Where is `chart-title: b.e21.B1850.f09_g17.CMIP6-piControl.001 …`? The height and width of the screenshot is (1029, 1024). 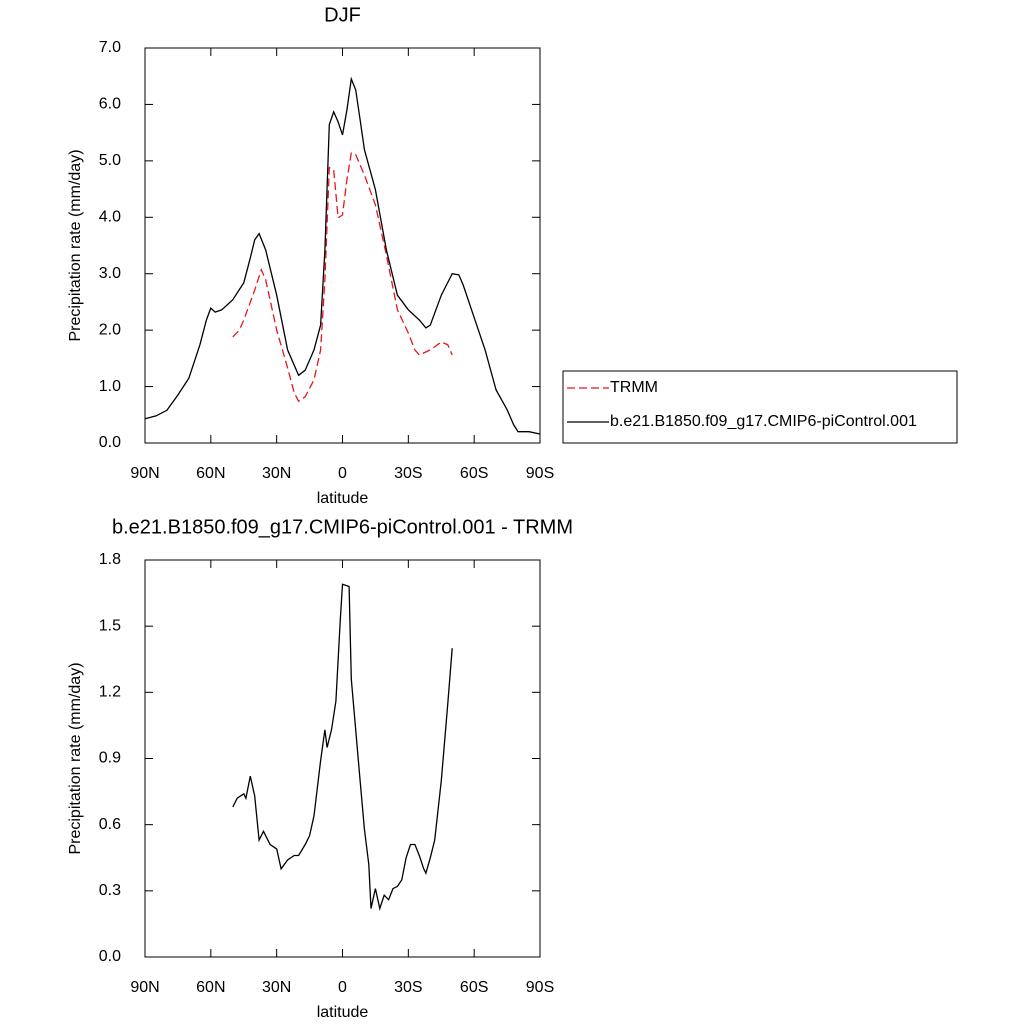 chart-title: b.e21.B1850.f09_g17.CMIP6-piControl.001 … is located at coordinates (342, 527).